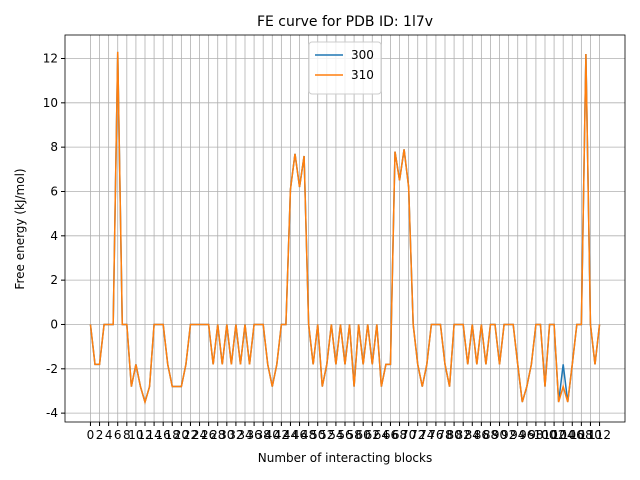 The width and height of the screenshot is (640, 480). Describe the element at coordinates (20, 228) in the screenshot. I see `y-axis-label: Free energy (kJ/mol)` at that location.